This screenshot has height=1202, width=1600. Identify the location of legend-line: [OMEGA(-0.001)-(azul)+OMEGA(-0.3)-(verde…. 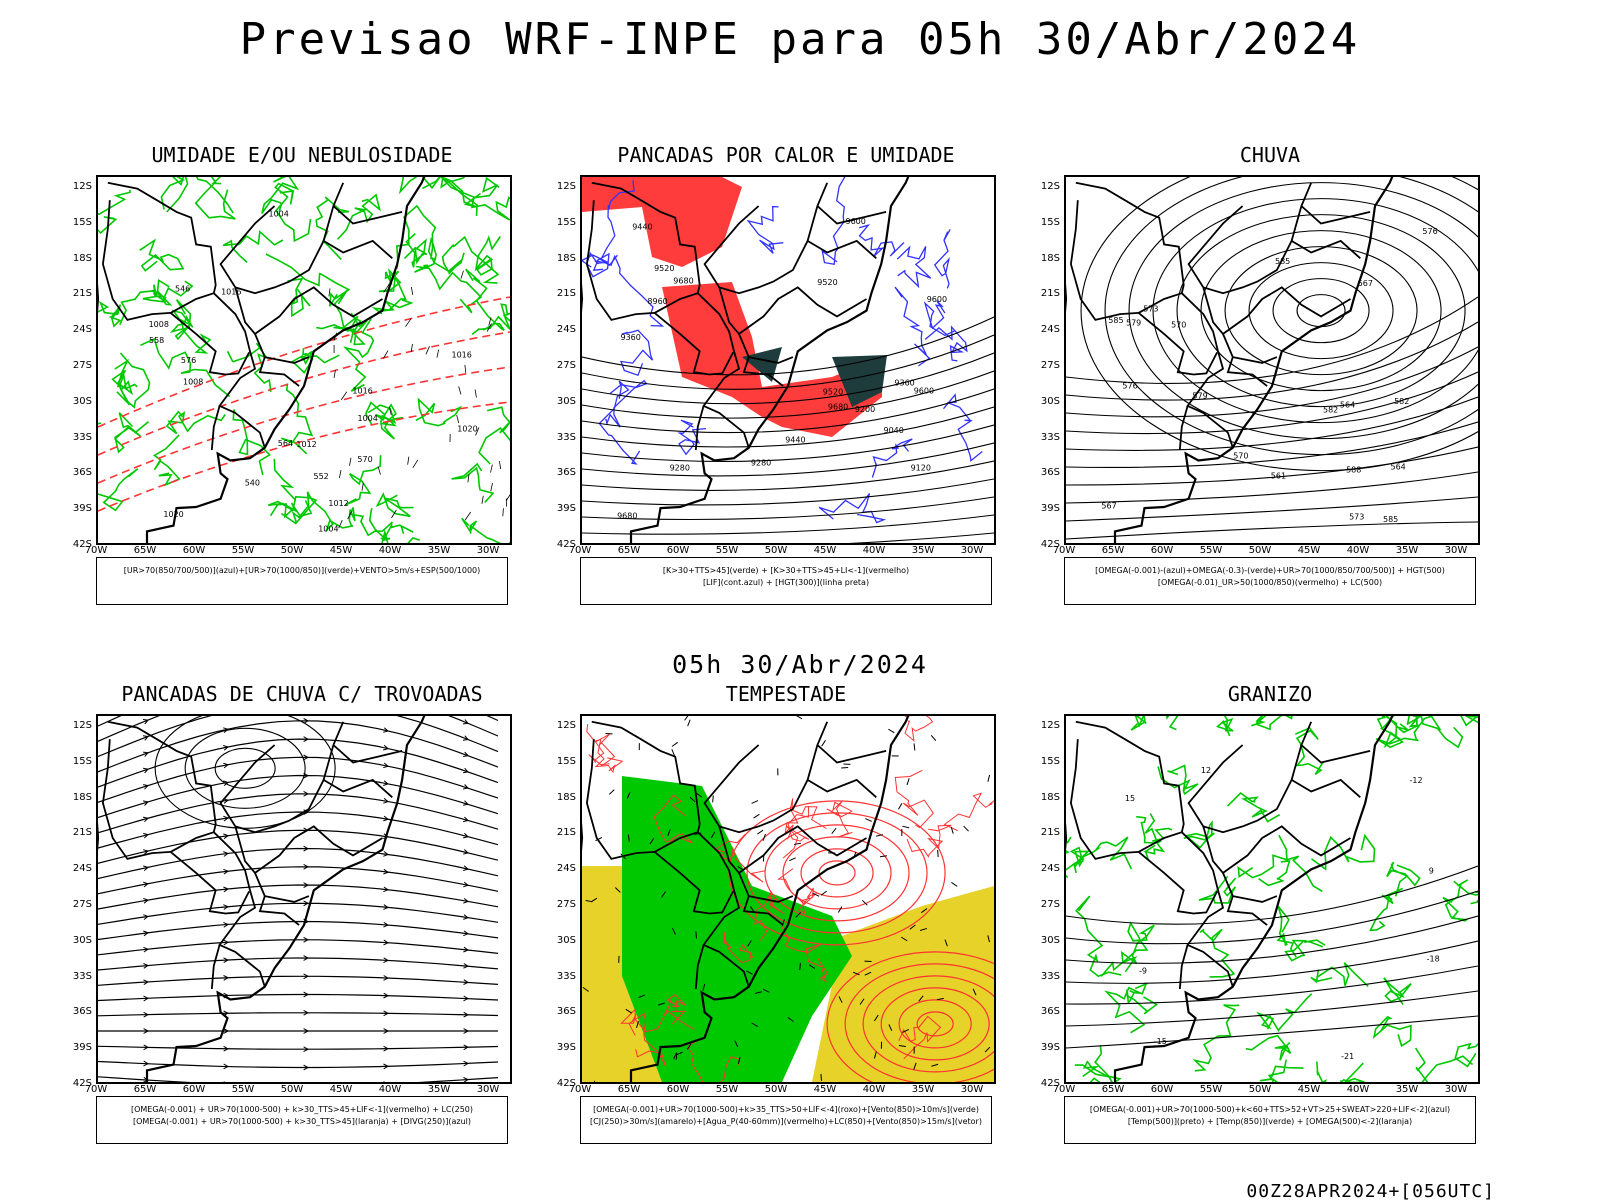
(1270, 571).